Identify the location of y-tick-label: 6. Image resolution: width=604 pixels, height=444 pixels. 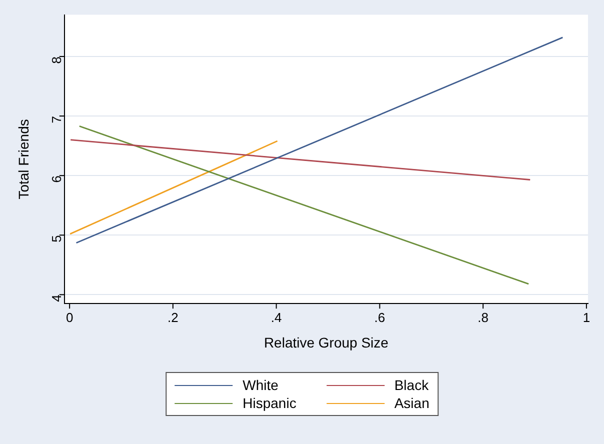
(56, 179).